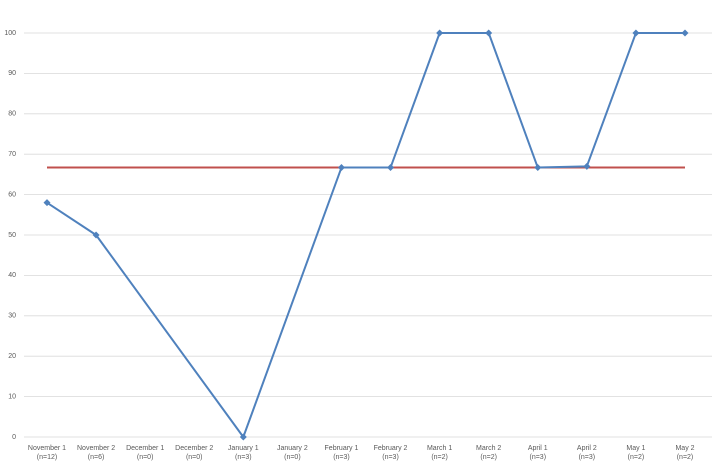 The width and height of the screenshot is (720, 467). I want to click on y-tick-label: 90, so click(12, 73).